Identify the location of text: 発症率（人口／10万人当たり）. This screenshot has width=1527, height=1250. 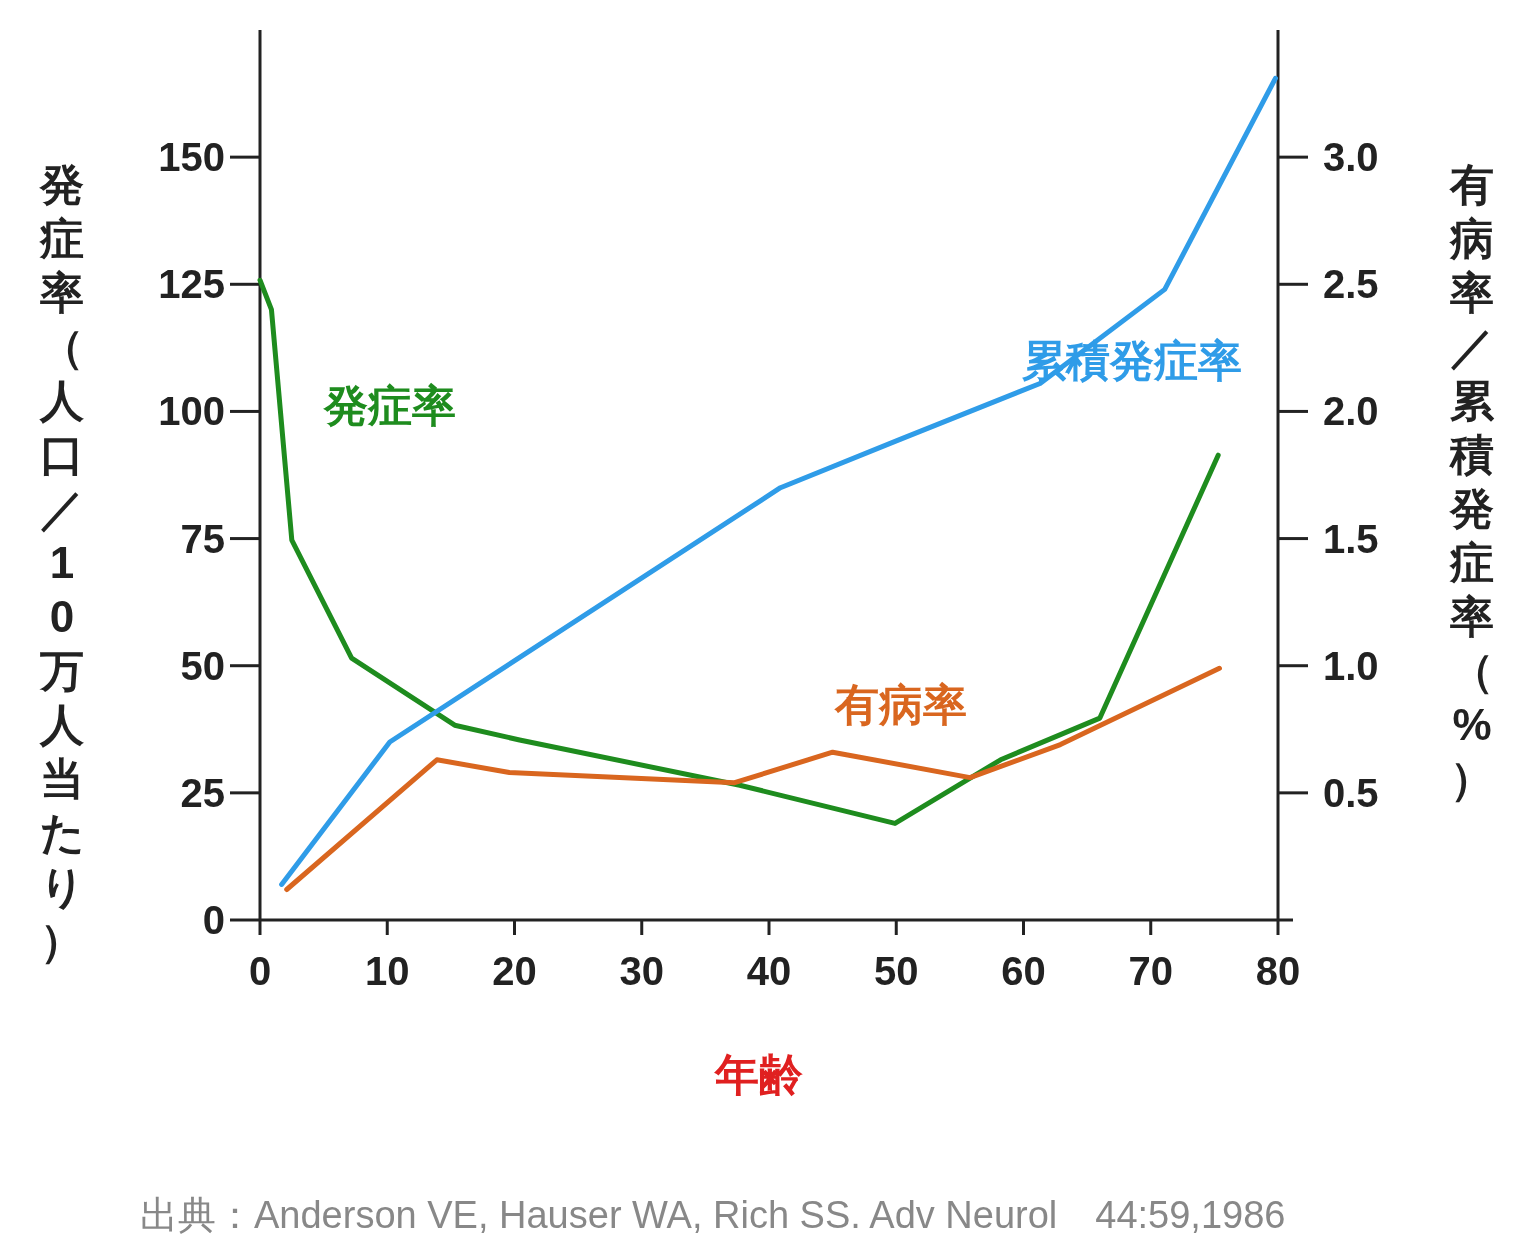
(62, 562).